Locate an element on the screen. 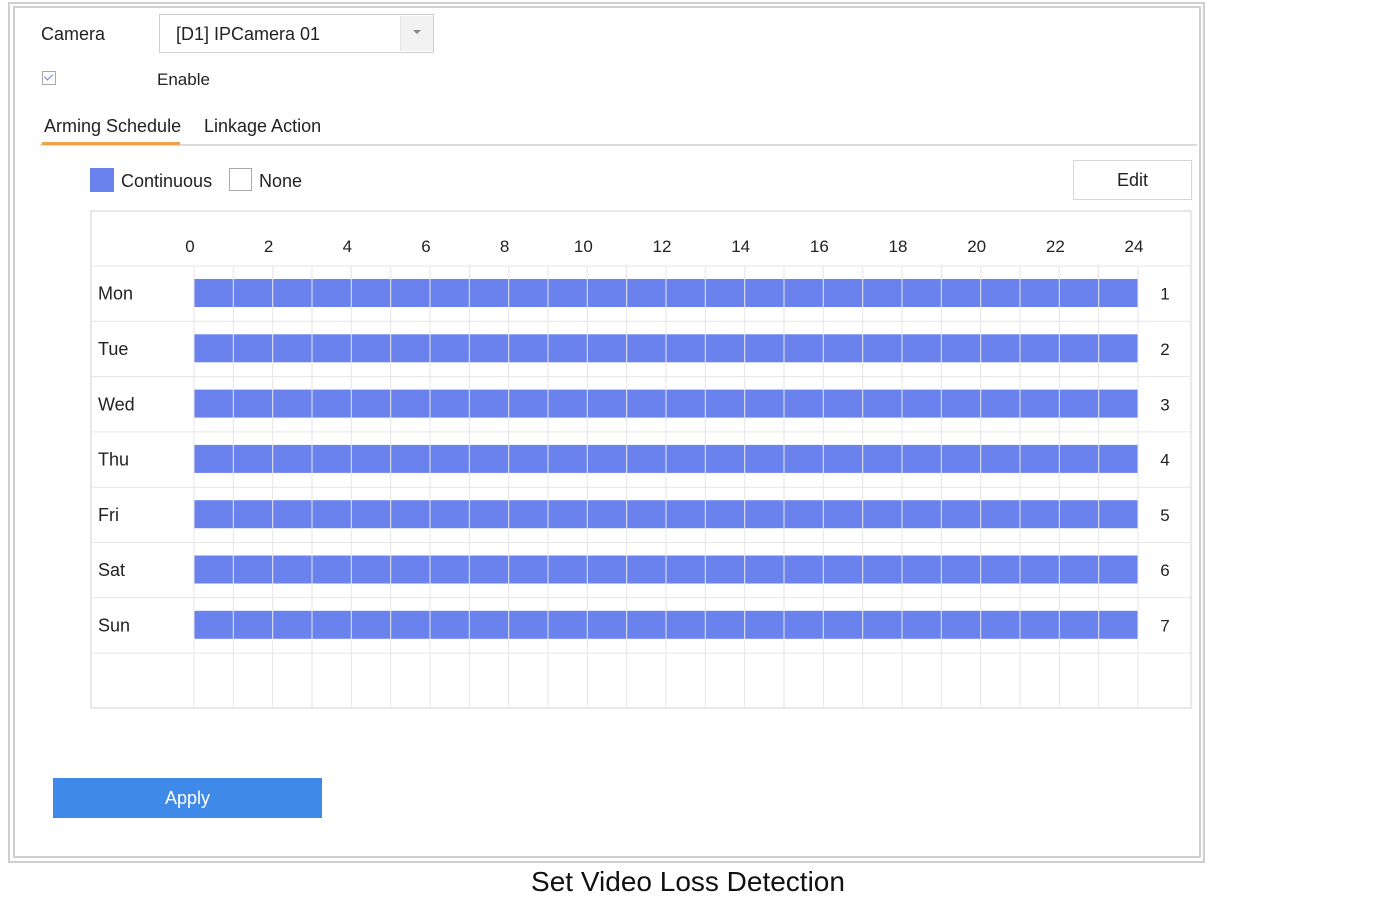 This screenshot has height=900, width=1400. continuous-legend-swatch is located at coordinates (102, 180).